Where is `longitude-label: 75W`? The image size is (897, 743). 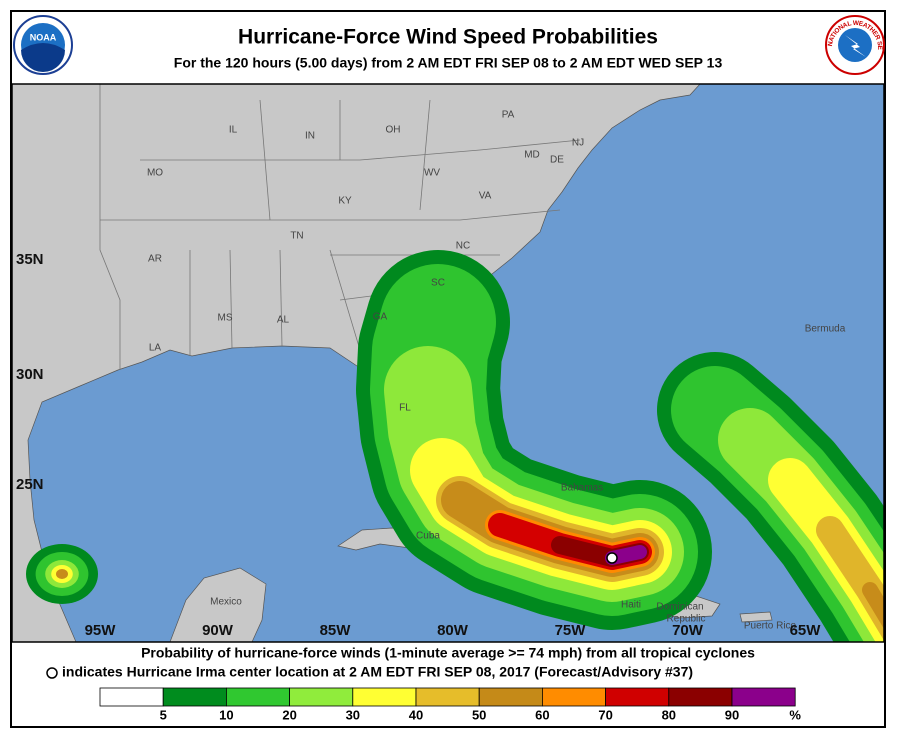
longitude-label: 75W is located at coordinates (571, 630).